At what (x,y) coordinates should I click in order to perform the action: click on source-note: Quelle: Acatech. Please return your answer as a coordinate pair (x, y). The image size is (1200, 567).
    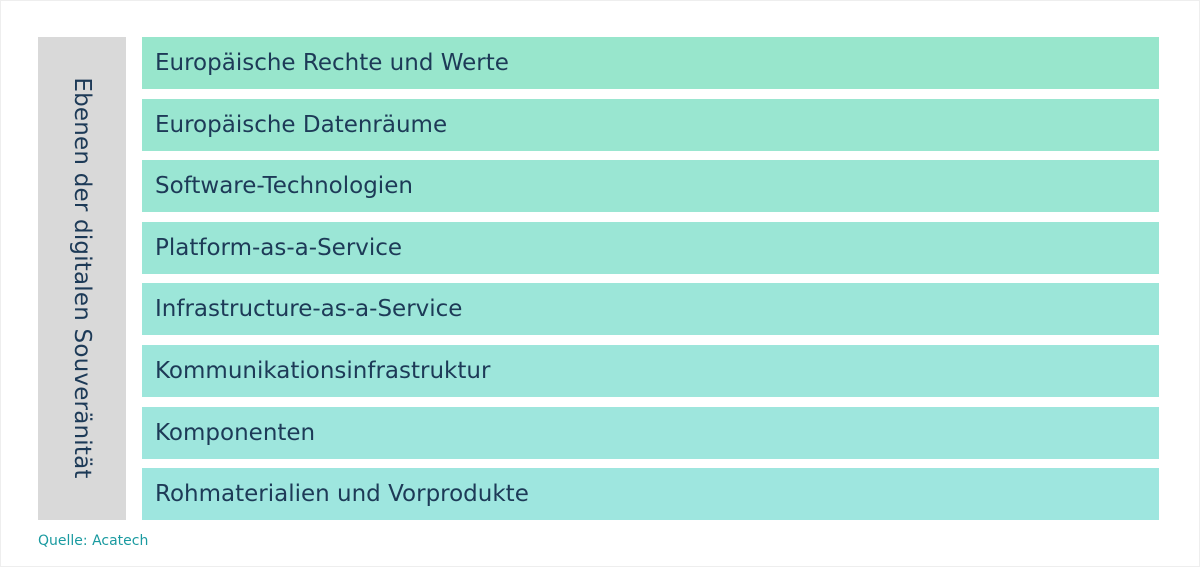
    Looking at the image, I should click on (93, 541).